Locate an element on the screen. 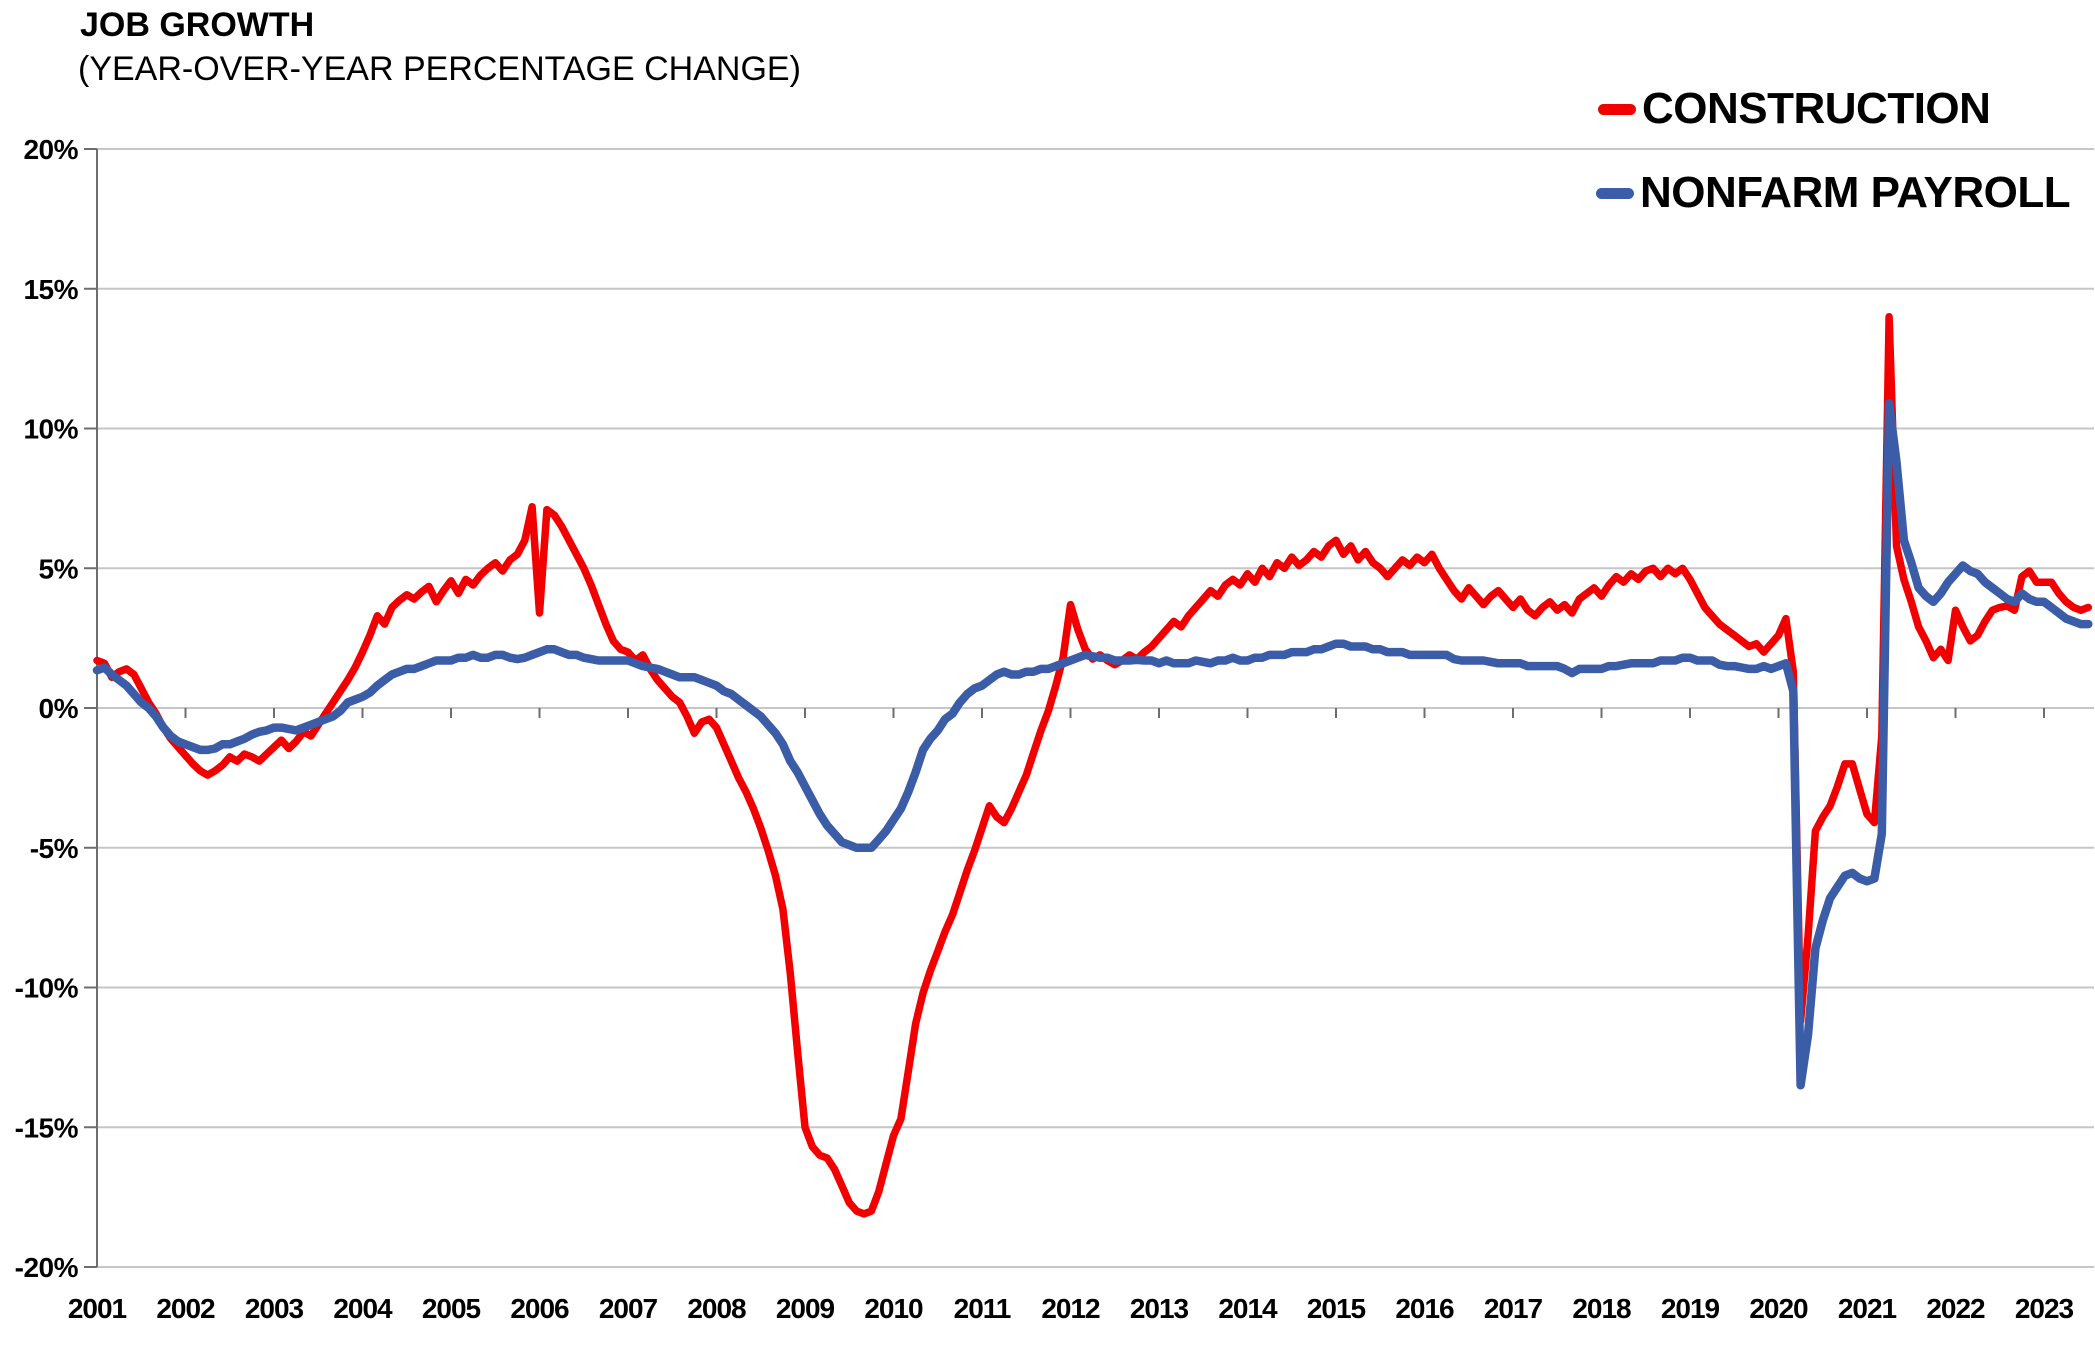 This screenshot has height=1356, width=2095. legend-item-construction: CONSTRUCTION is located at coordinates (1794, 108).